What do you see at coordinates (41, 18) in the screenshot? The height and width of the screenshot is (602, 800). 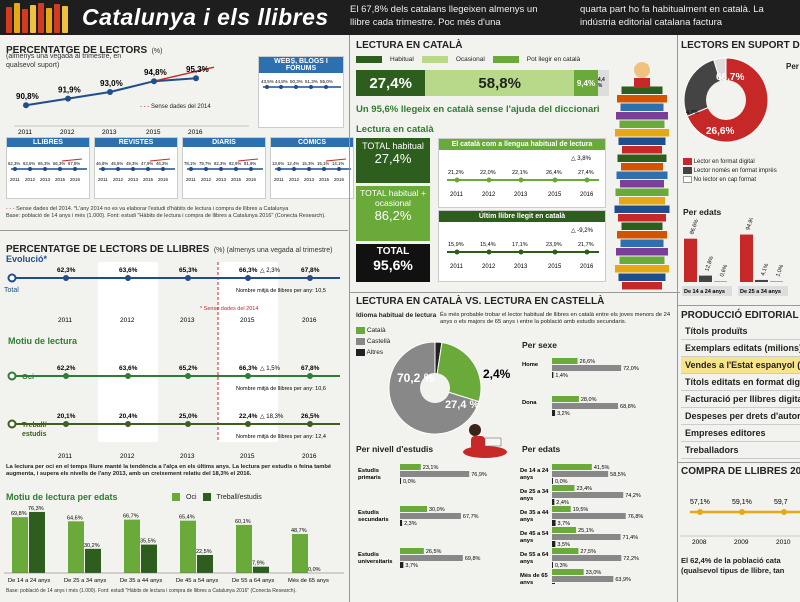 I see `books-logo-icon` at bounding box center [41, 18].